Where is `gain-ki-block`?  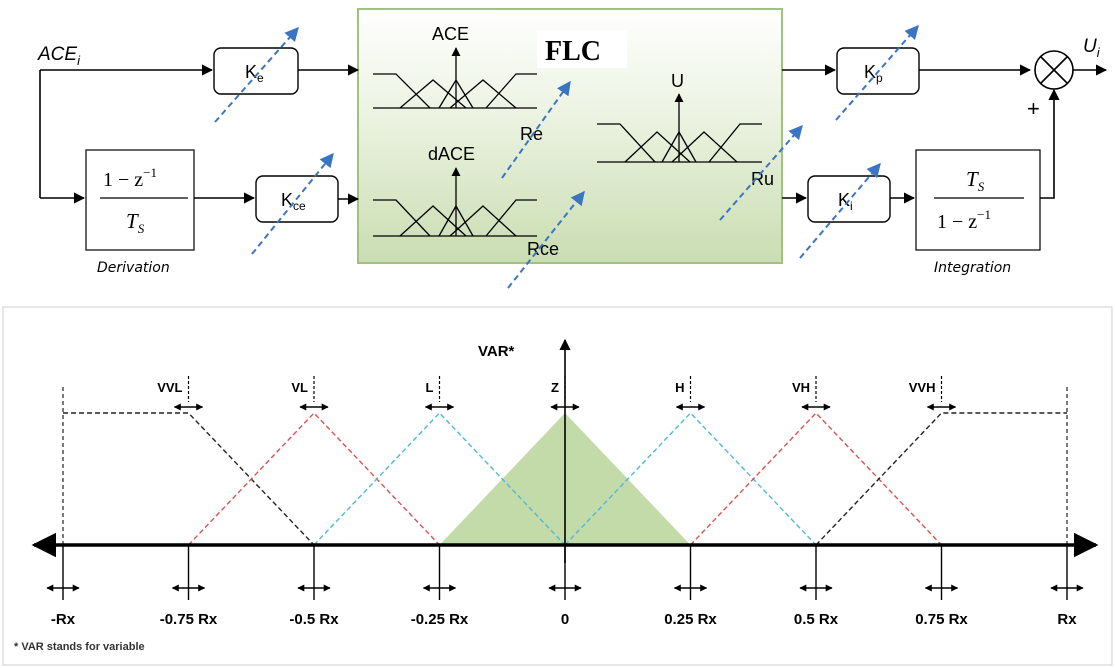
gain-ki-block is located at coordinates (849, 199).